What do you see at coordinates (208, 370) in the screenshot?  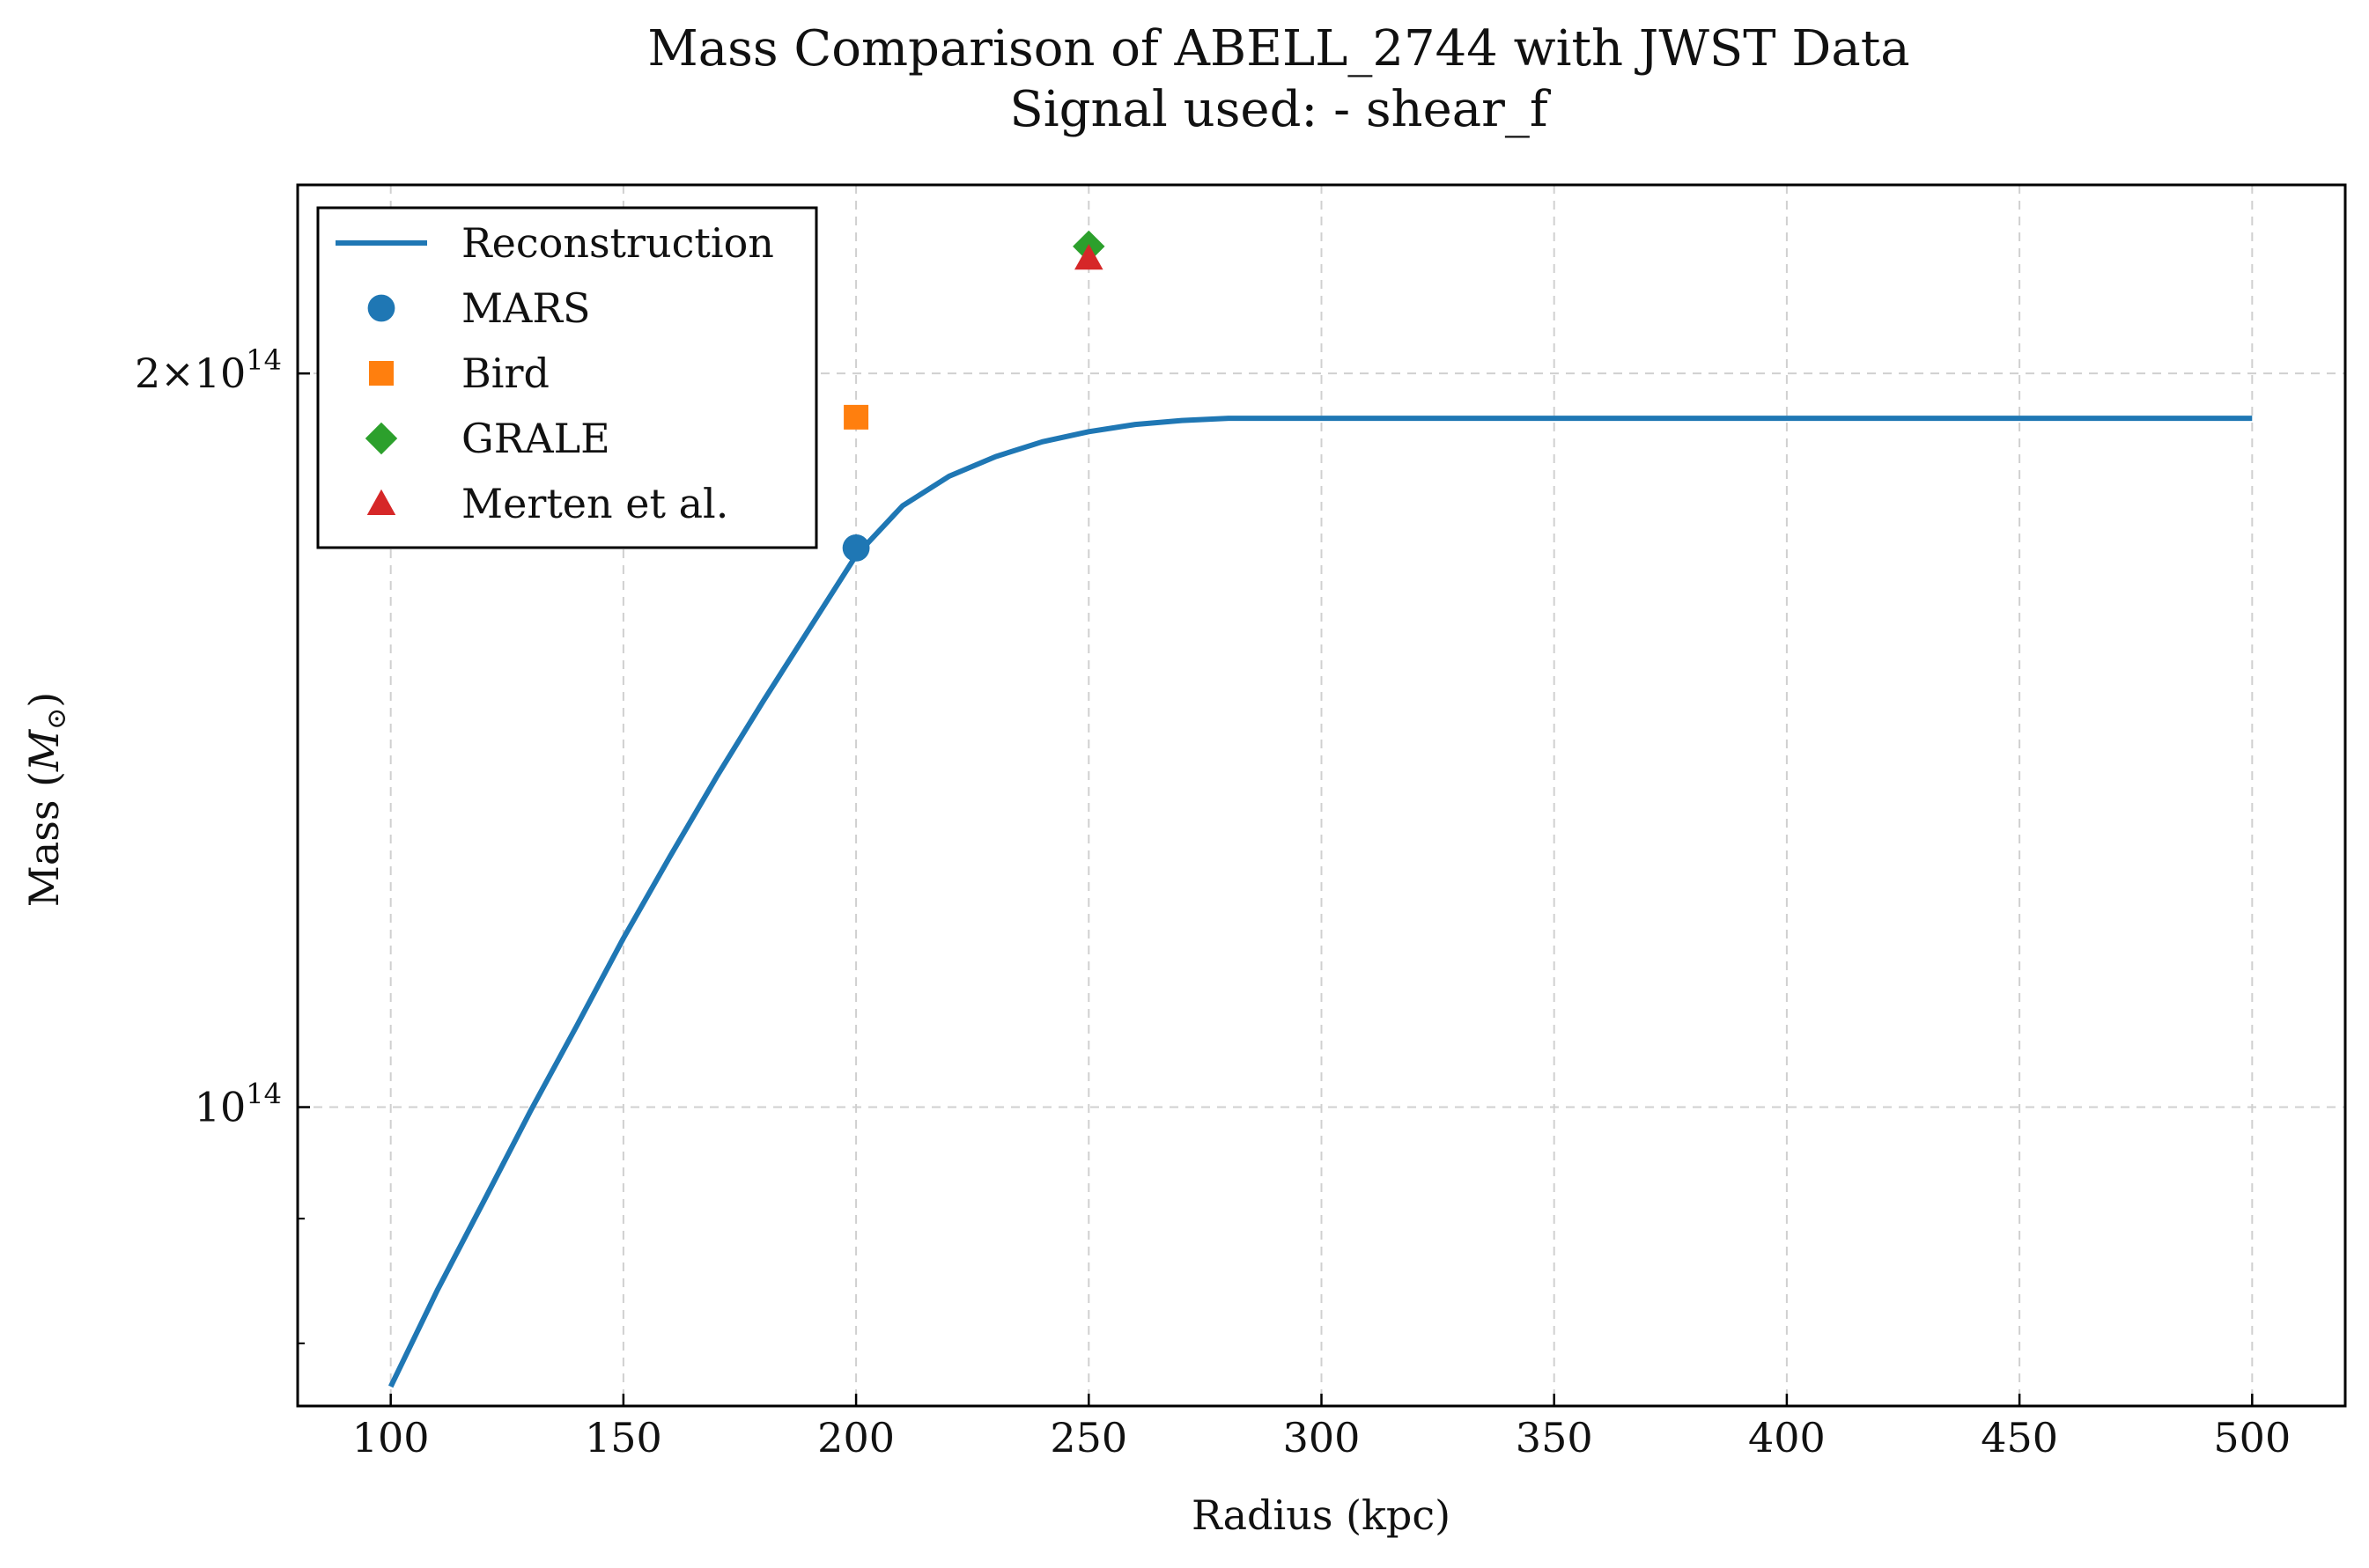 I see `y-tick-label: 2×10¹⁴` at bounding box center [208, 370].